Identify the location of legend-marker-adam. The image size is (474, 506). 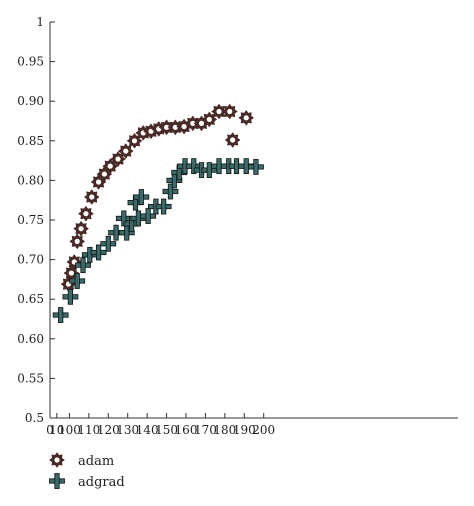
(57, 460).